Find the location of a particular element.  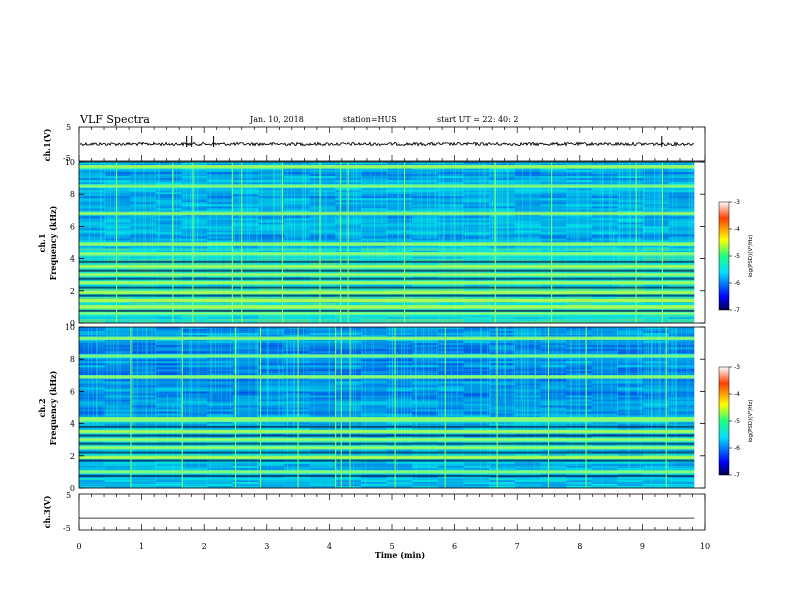

time-xticks: 0 1 2 3 4 5 6 7 8 9 10 is located at coordinates (393, 522).